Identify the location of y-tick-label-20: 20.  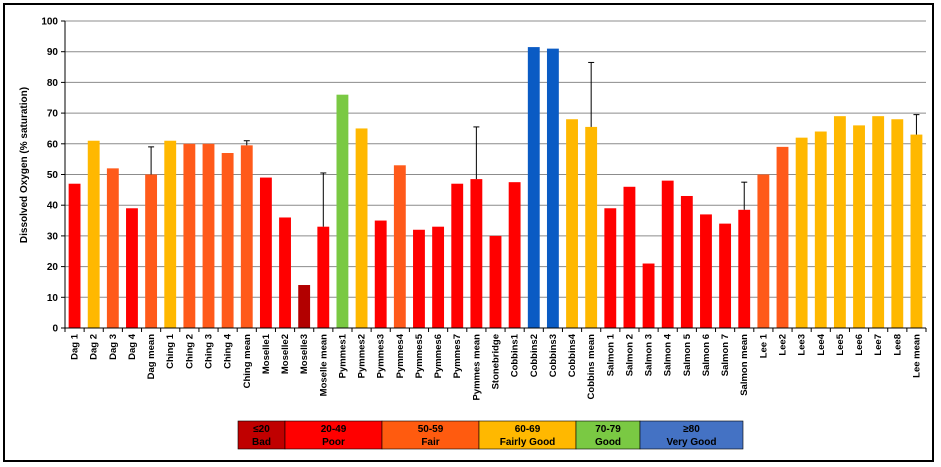
(53, 267).